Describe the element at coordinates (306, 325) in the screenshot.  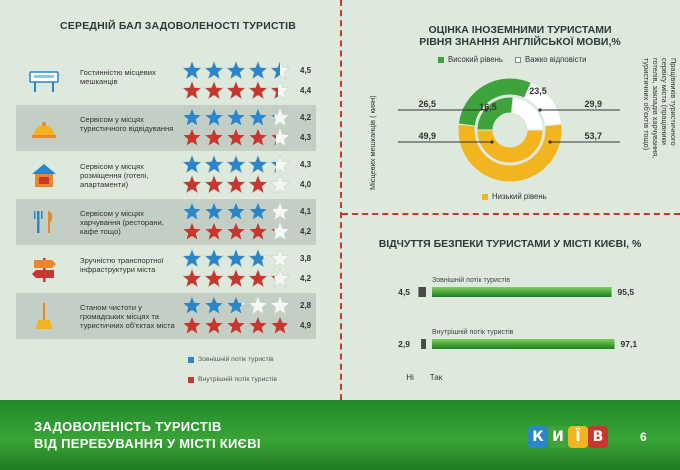
I see `int-score: 4,9` at that location.